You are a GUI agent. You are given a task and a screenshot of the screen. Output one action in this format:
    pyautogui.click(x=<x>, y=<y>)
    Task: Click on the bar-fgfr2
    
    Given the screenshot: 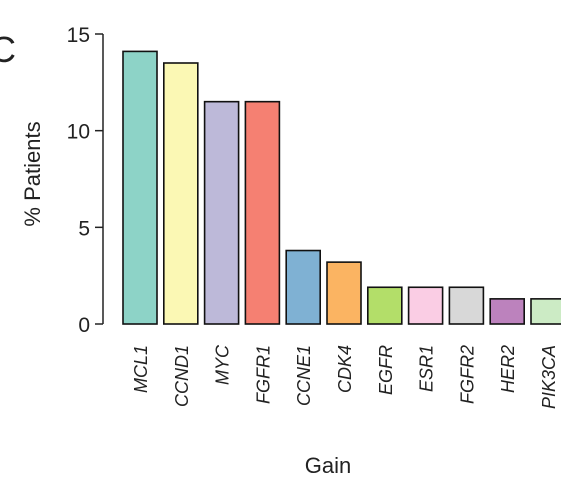 What is the action you would take?
    pyautogui.click(x=466, y=305)
    